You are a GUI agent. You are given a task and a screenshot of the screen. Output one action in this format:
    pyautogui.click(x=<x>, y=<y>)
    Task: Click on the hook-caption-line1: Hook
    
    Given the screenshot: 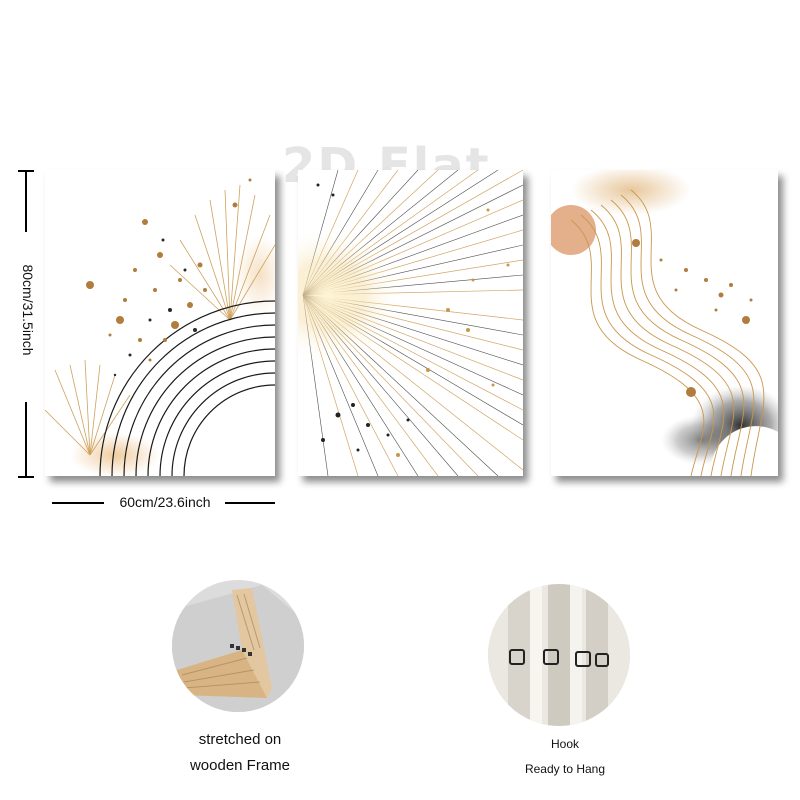 What is the action you would take?
    pyautogui.click(x=564, y=744)
    